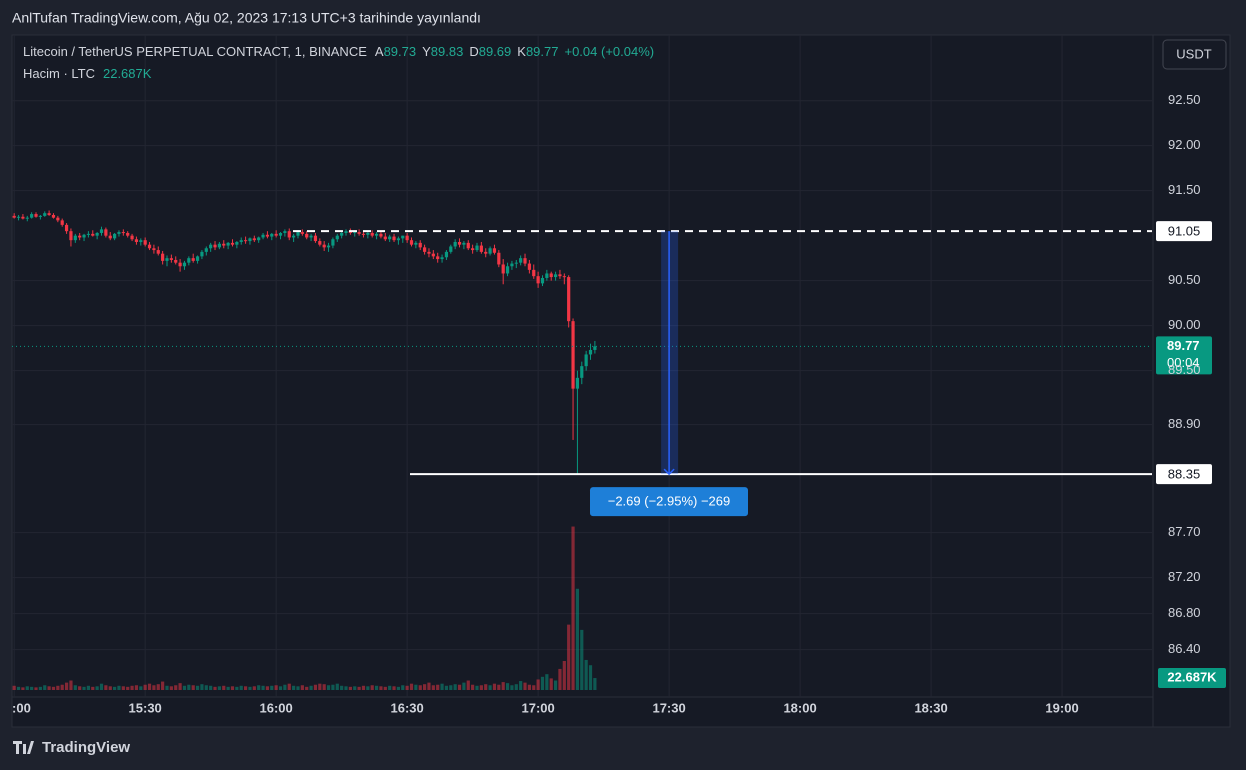 This screenshot has width=1246, height=770. Describe the element at coordinates (1192, 678) in the screenshot. I see `volume-badge` at that location.